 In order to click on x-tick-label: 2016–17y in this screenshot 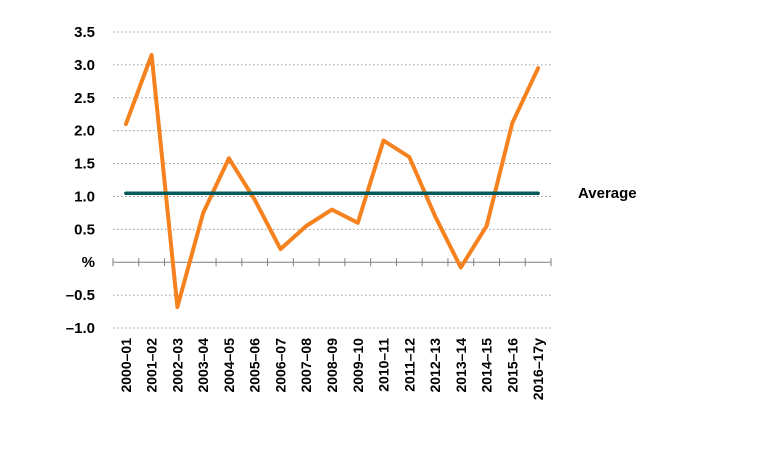, I will do `click(538, 369)`.